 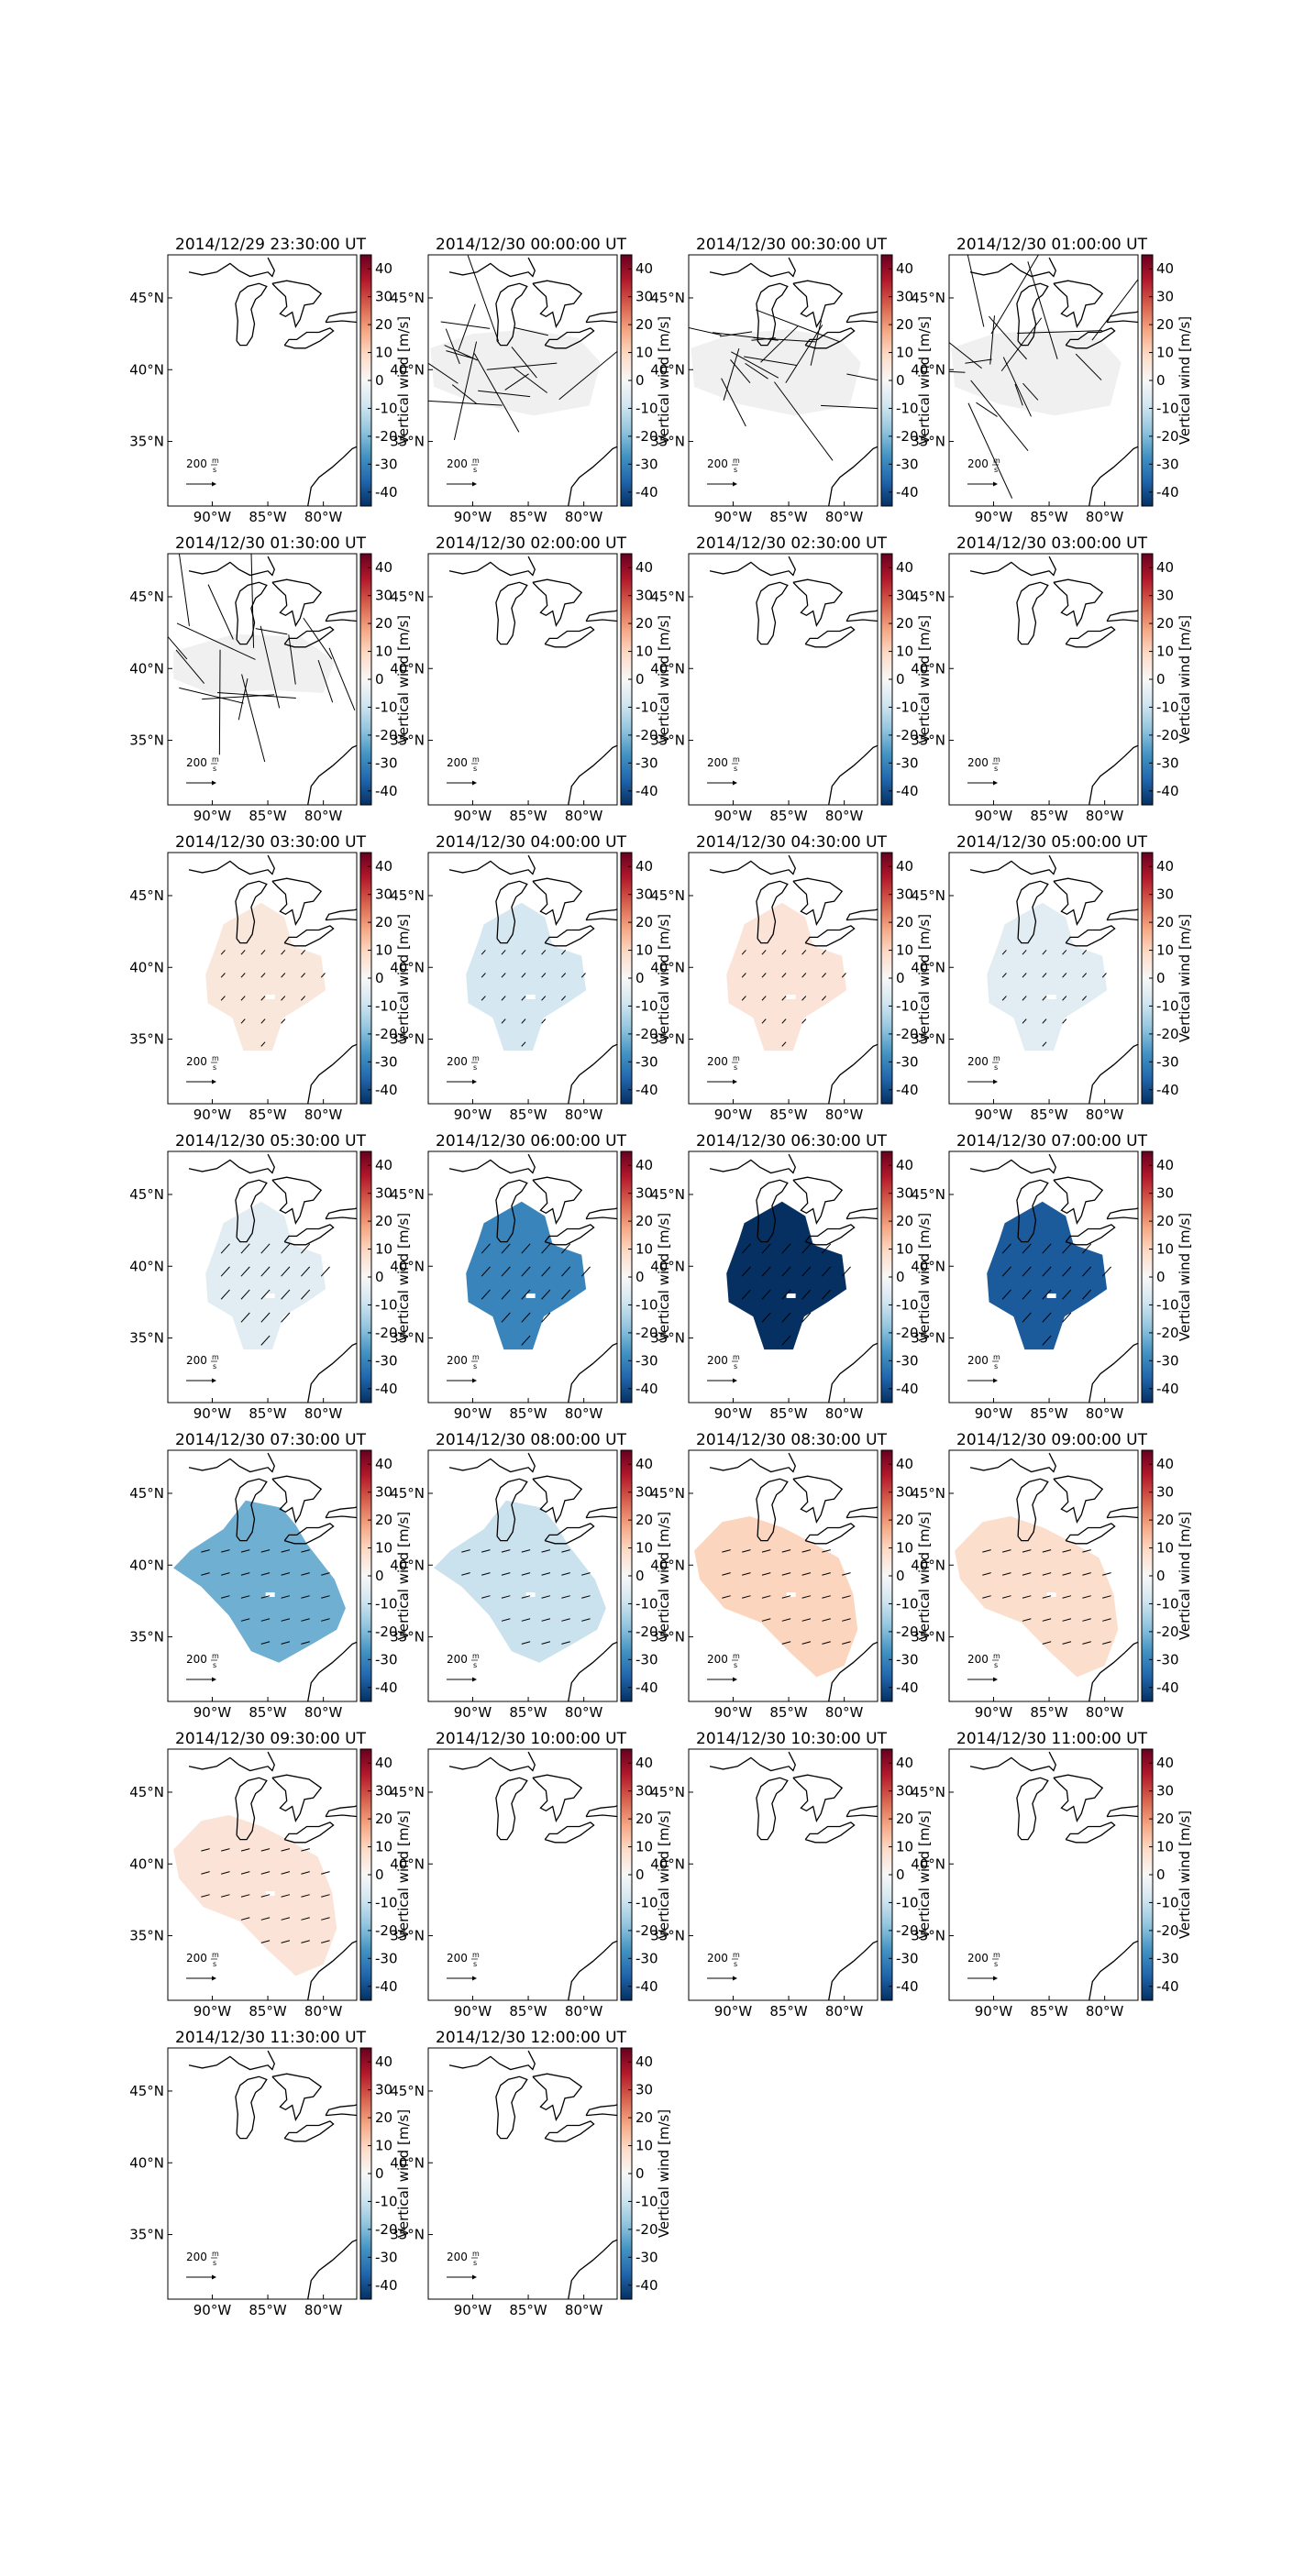 What do you see at coordinates (407, 895) in the screenshot?
I see `y-tick-label: 45°N` at bounding box center [407, 895].